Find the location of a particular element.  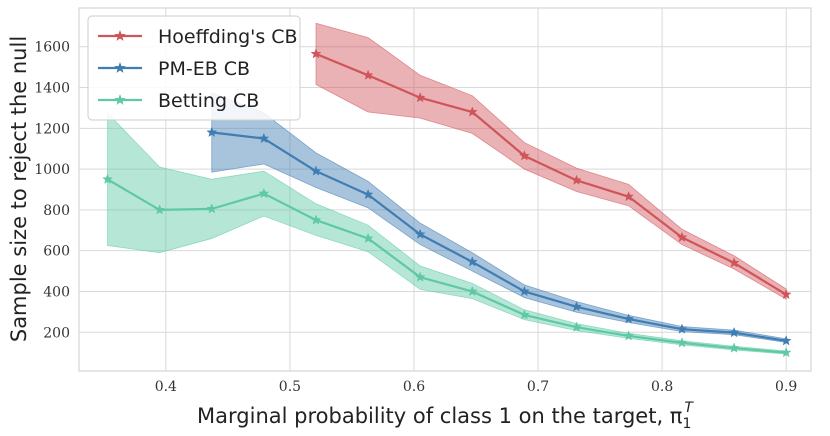

y-tick-label: 1200 is located at coordinates (52, 129).